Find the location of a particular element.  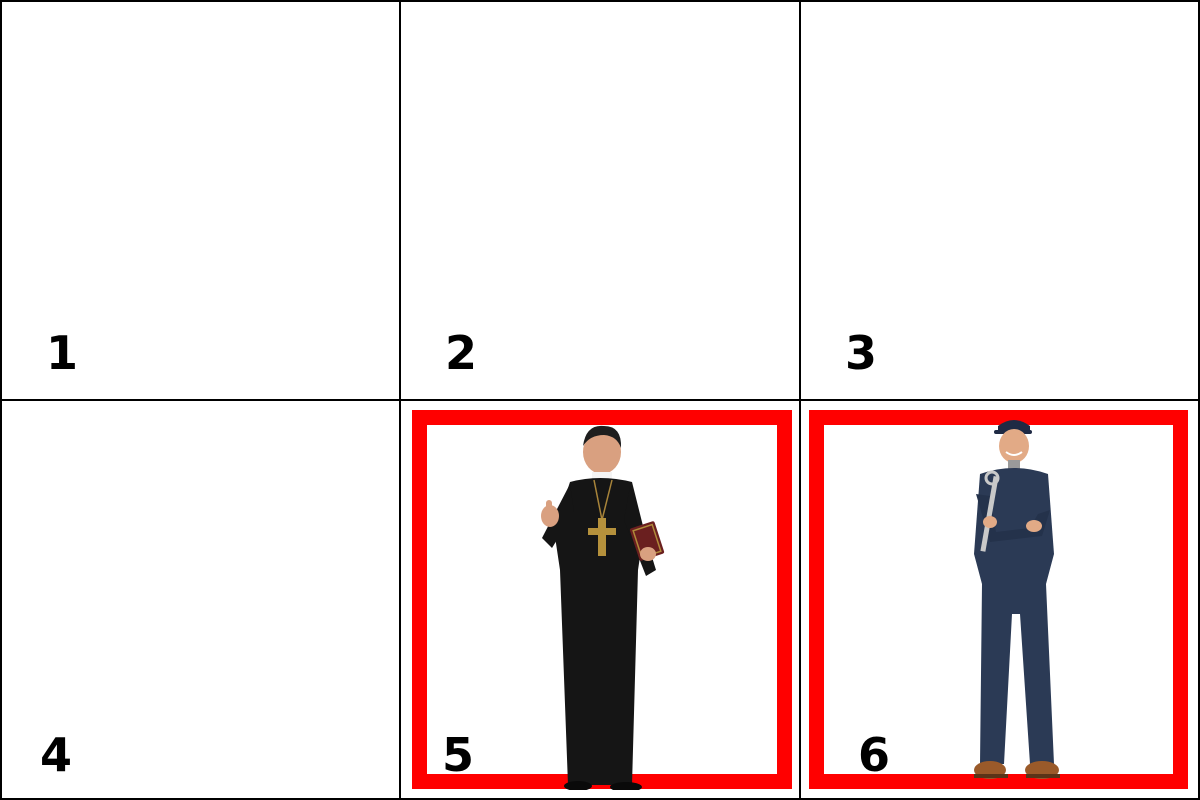

cell-number: 1 is located at coordinates (62, 353).